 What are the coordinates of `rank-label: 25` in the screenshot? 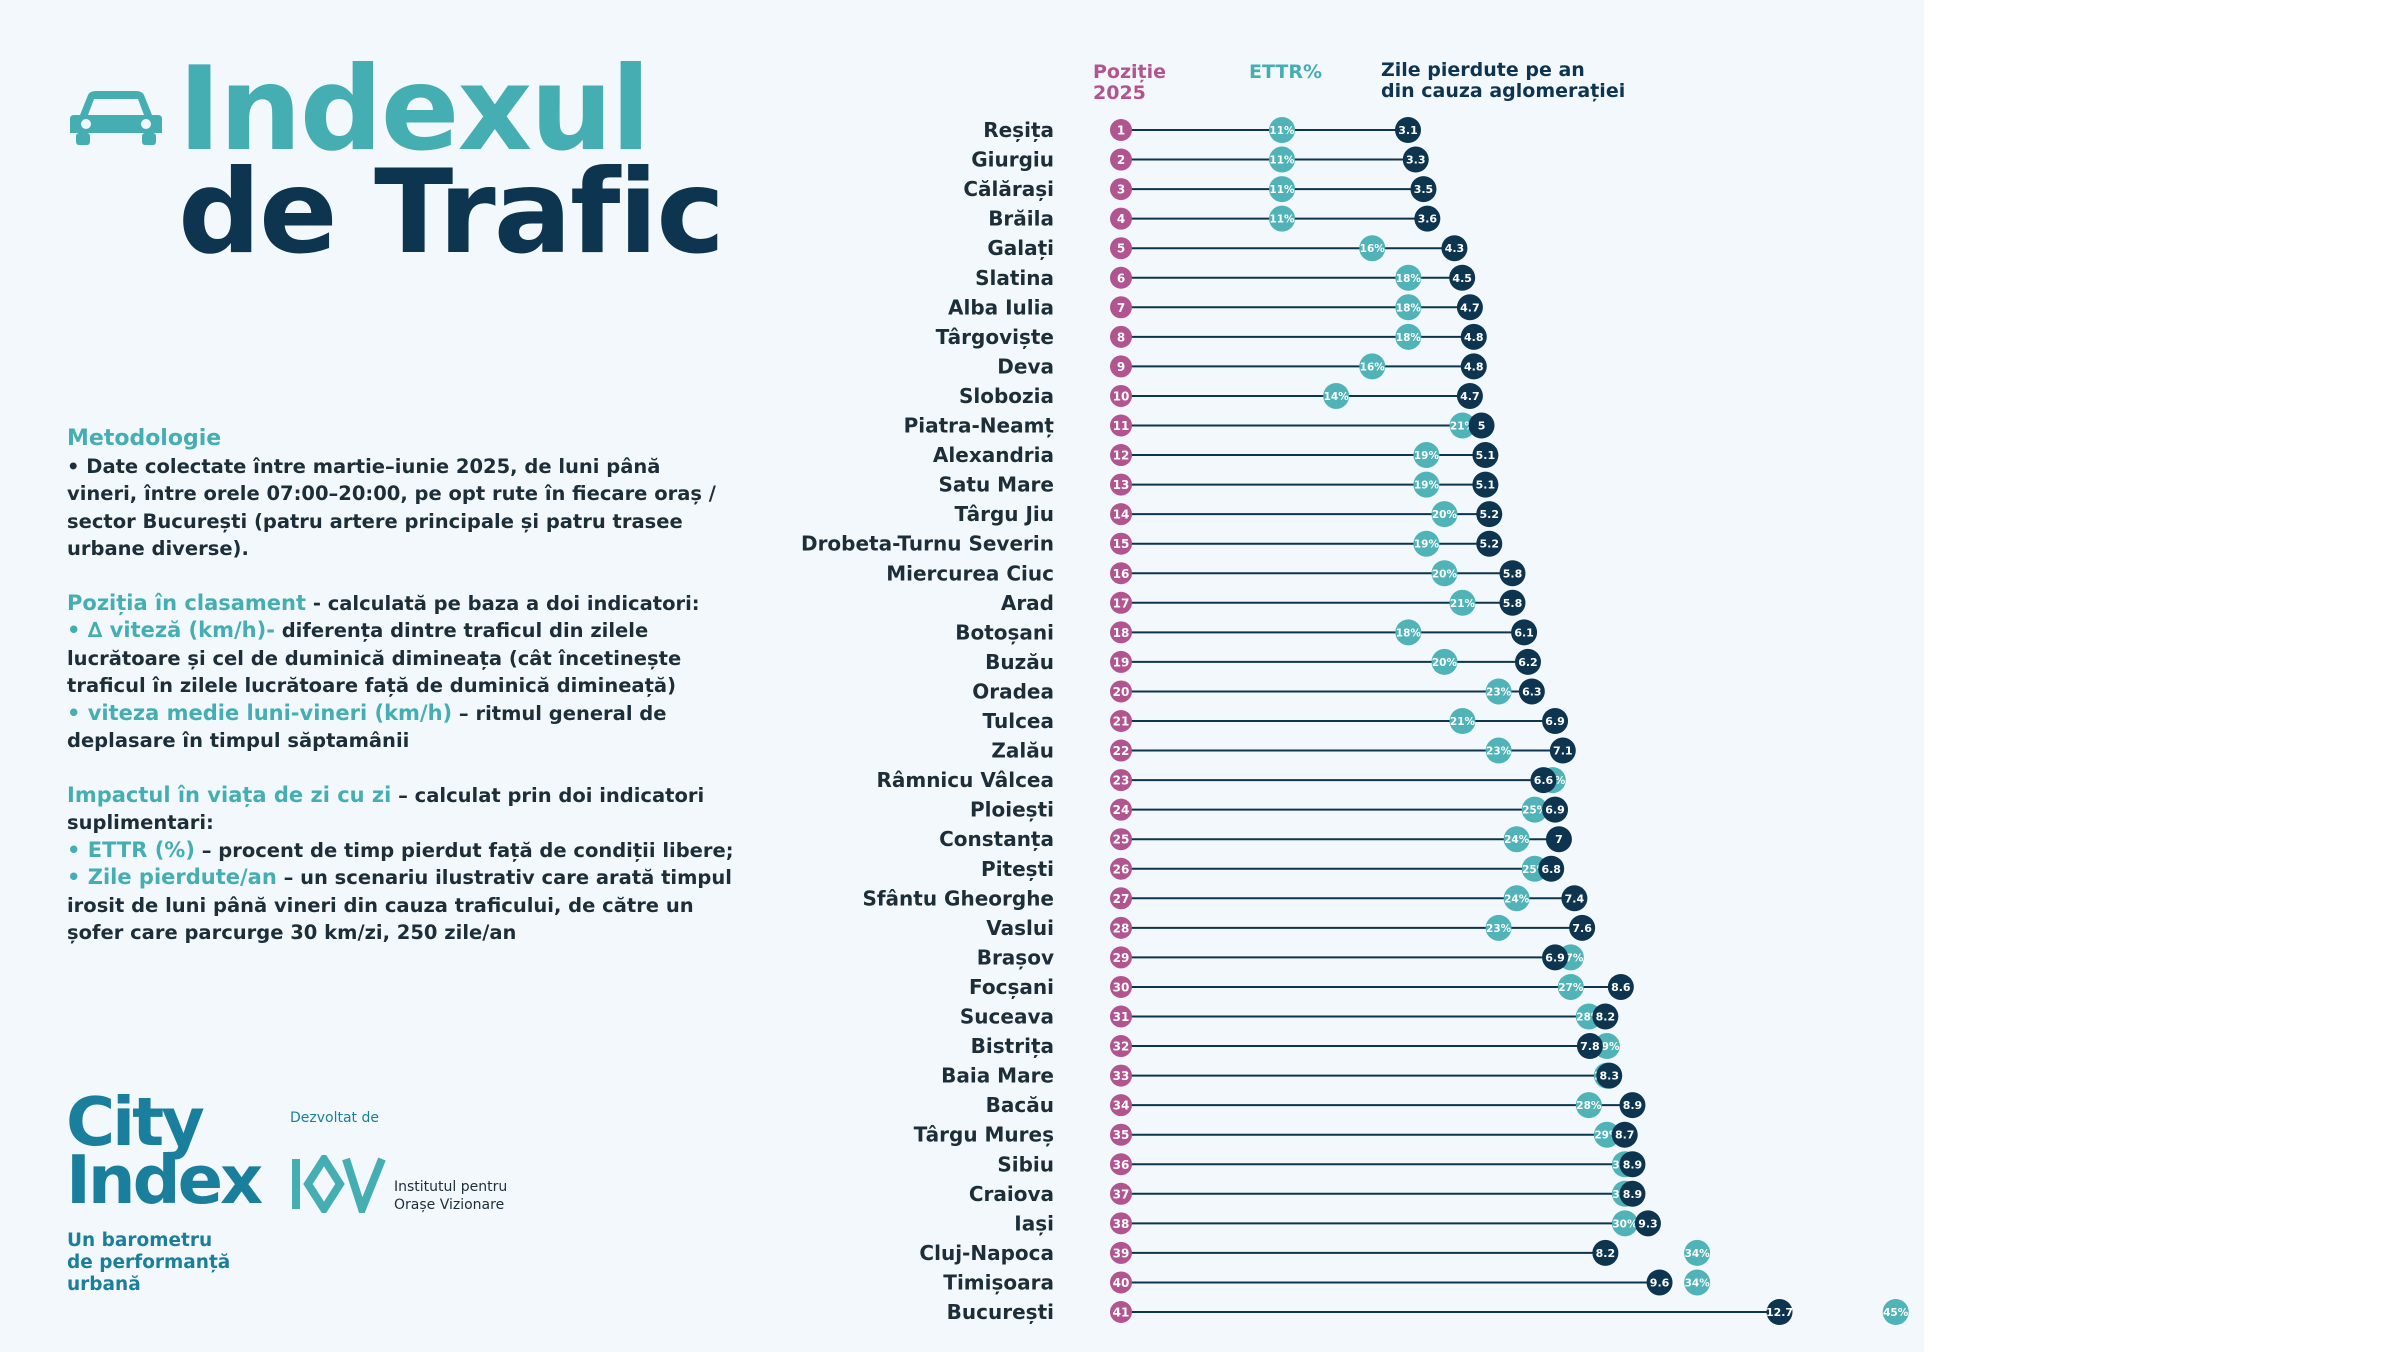 It's located at (1121, 840).